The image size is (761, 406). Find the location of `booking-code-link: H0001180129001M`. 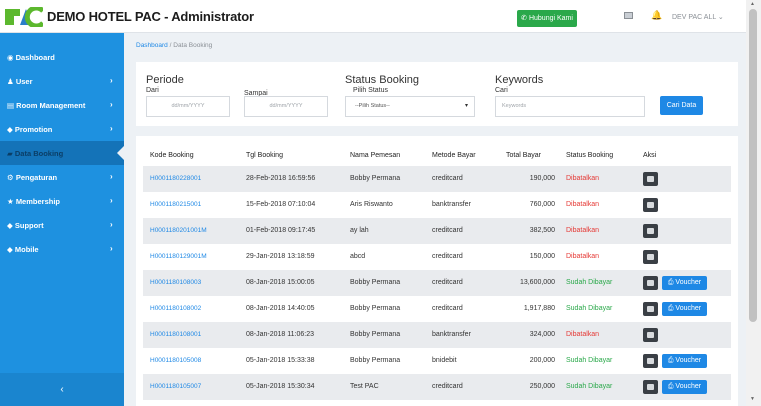

booking-code-link: H0001180129001M is located at coordinates (178, 256).